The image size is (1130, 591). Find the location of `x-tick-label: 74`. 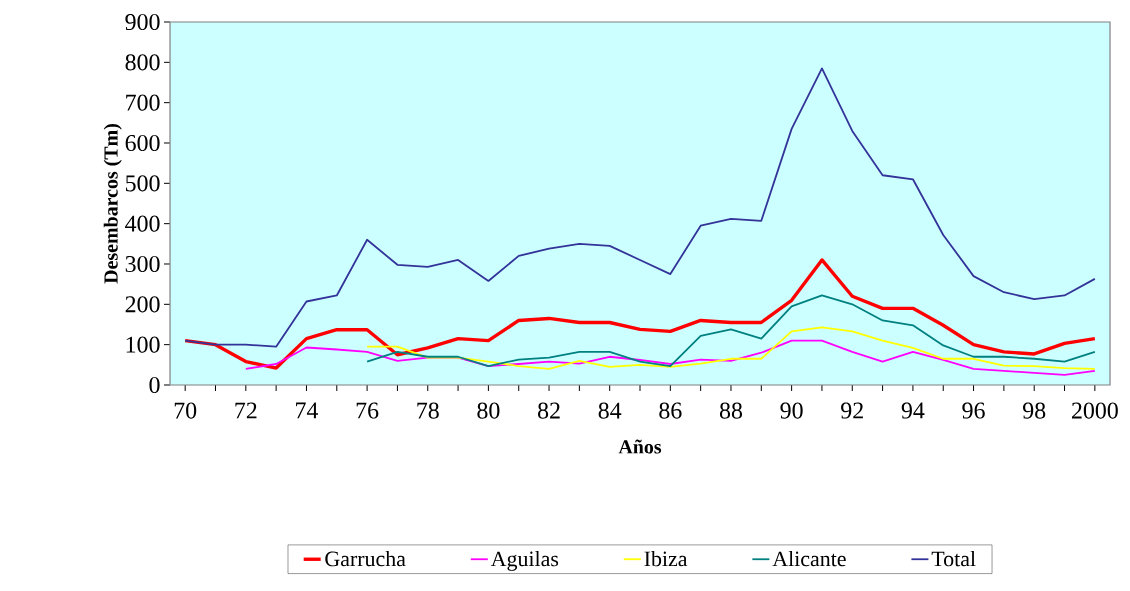

x-tick-label: 74 is located at coordinates (307, 410).